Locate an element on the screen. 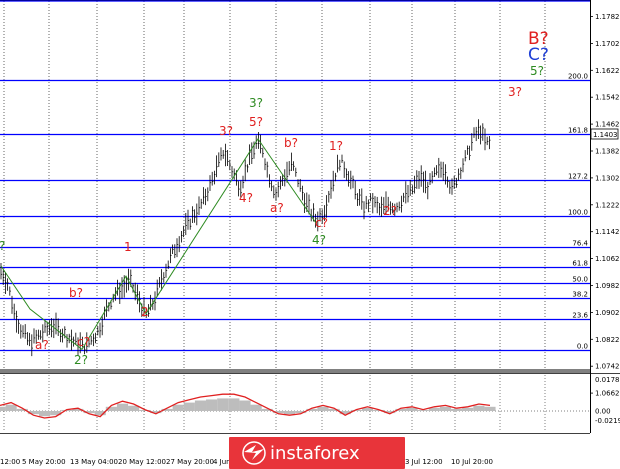 This screenshot has width=620, height=469. x-tick-label-4: 27 May 20:00 is located at coordinates (190, 462).